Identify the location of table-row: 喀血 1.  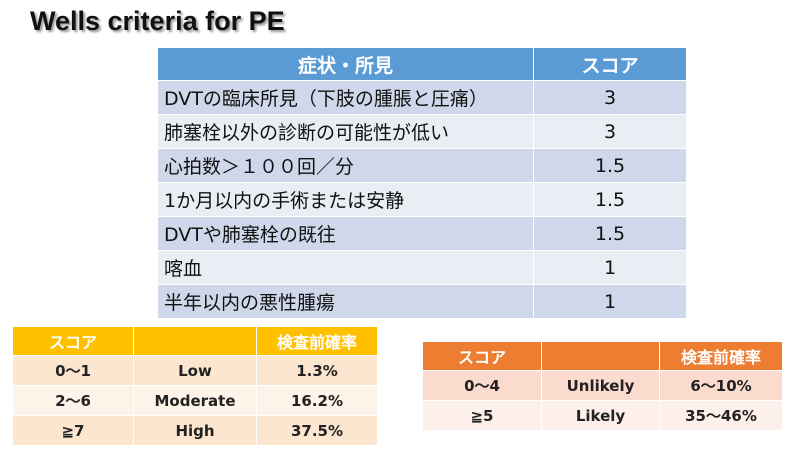
(422, 267).